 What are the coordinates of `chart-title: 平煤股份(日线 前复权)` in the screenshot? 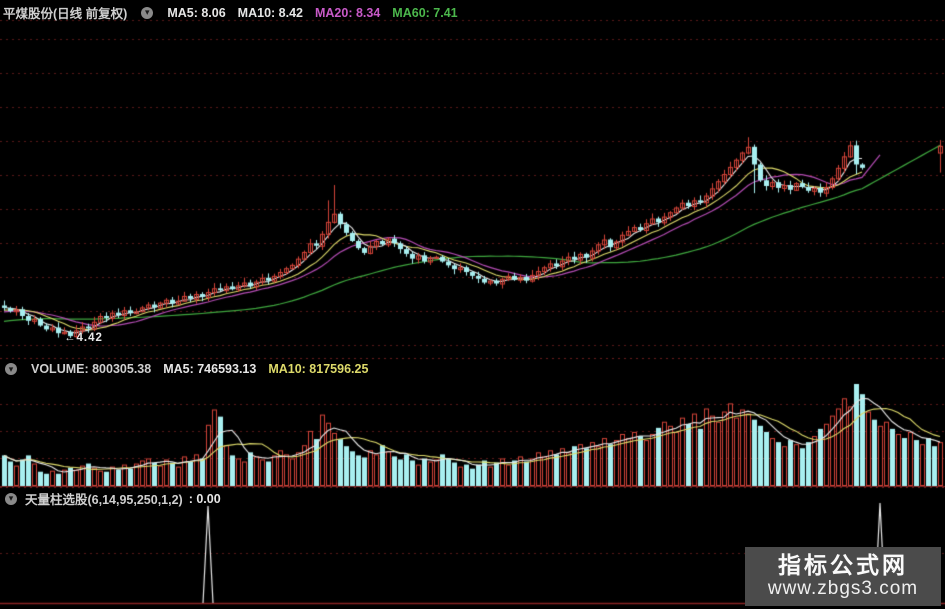 It's located at (65, 14).